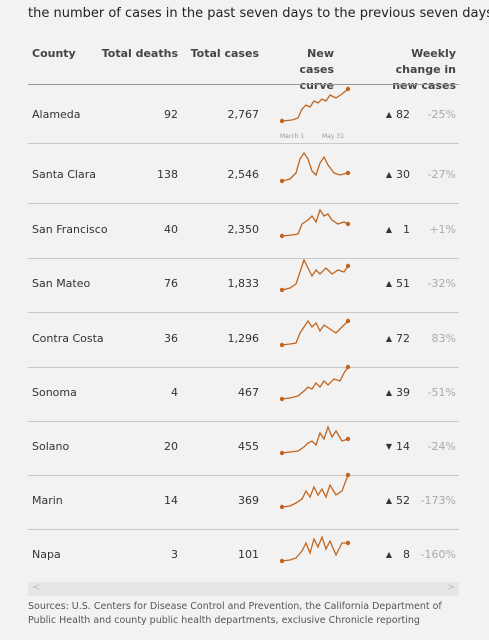 The height and width of the screenshot is (640, 489). Describe the element at coordinates (450, 587) in the screenshot. I see `scroll-right: >` at that location.